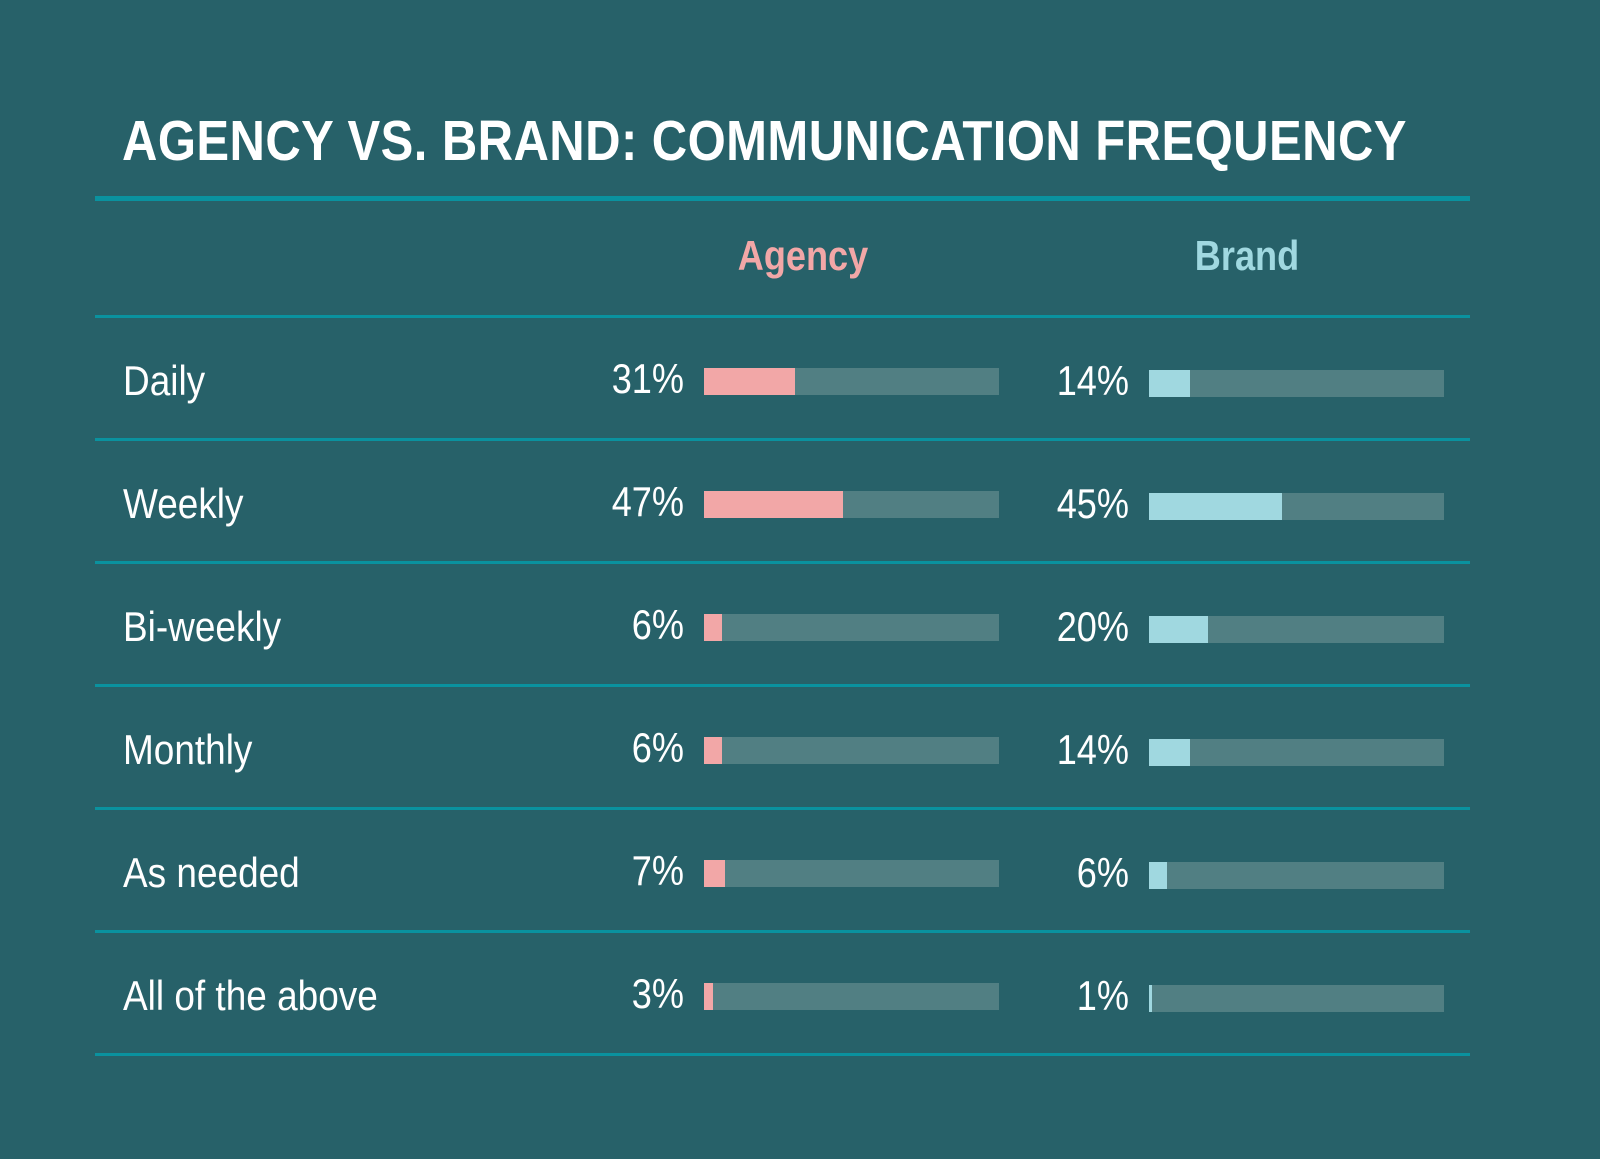  What do you see at coordinates (657, 993) in the screenshot?
I see `data-label-agency: 3%` at bounding box center [657, 993].